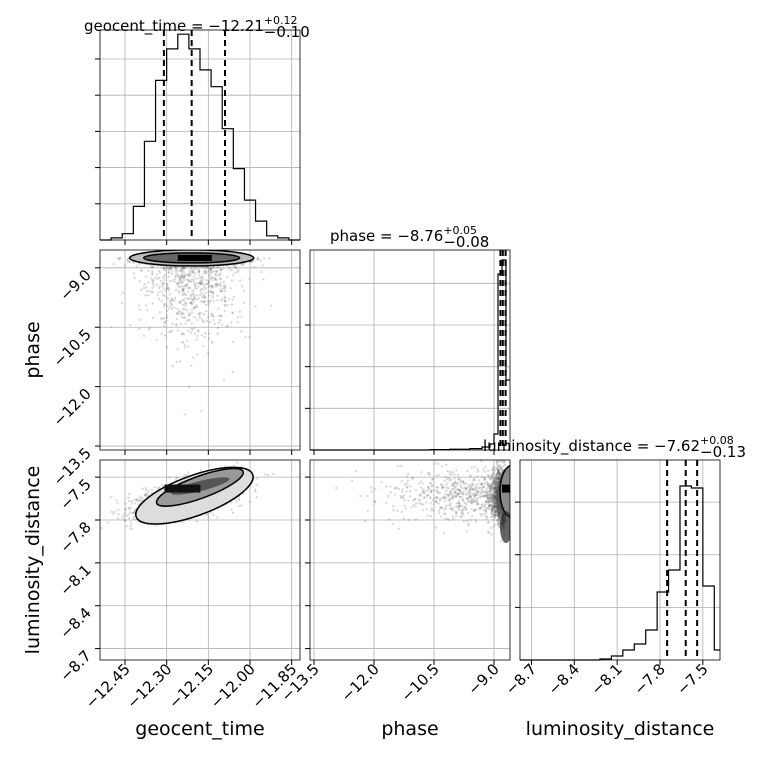 The width and height of the screenshot is (760, 760). I want to click on hist-luminosity-distance-background, so click(620, 560).